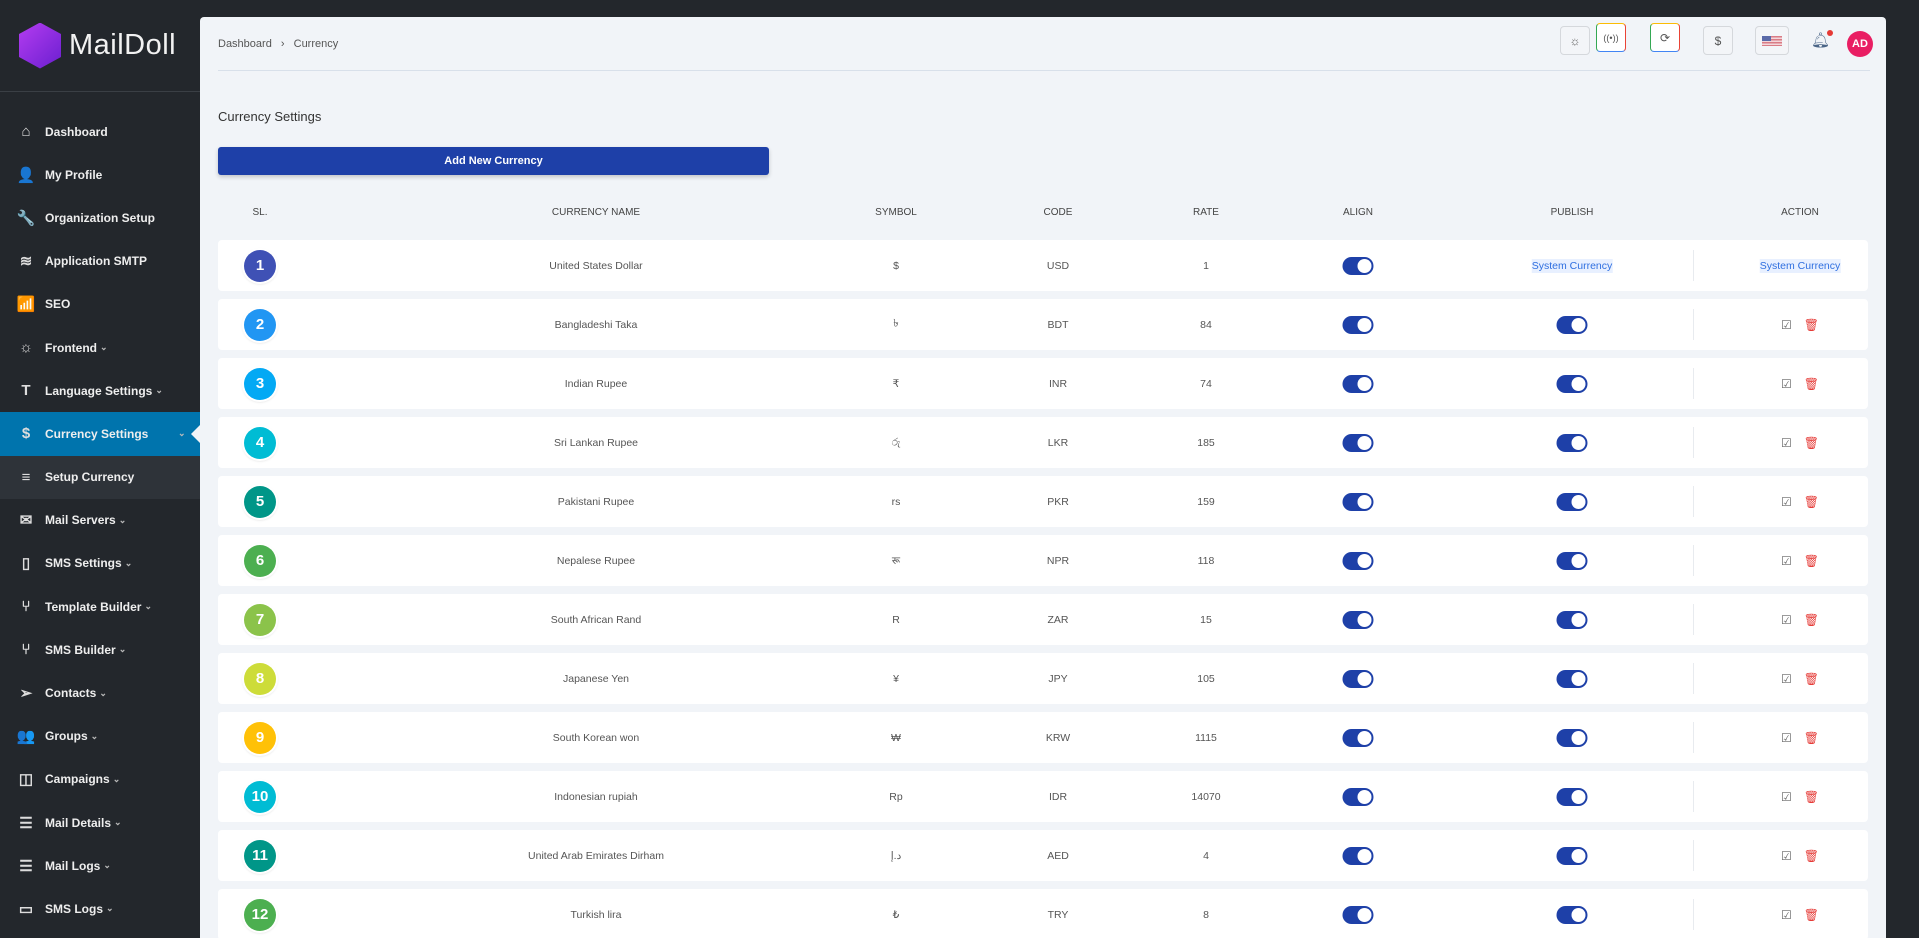 The image size is (1919, 938). Describe the element at coordinates (100, 649) in the screenshot. I see `sidebar-item-sms-builder: ⑂ SMS Builder ⌄` at that location.